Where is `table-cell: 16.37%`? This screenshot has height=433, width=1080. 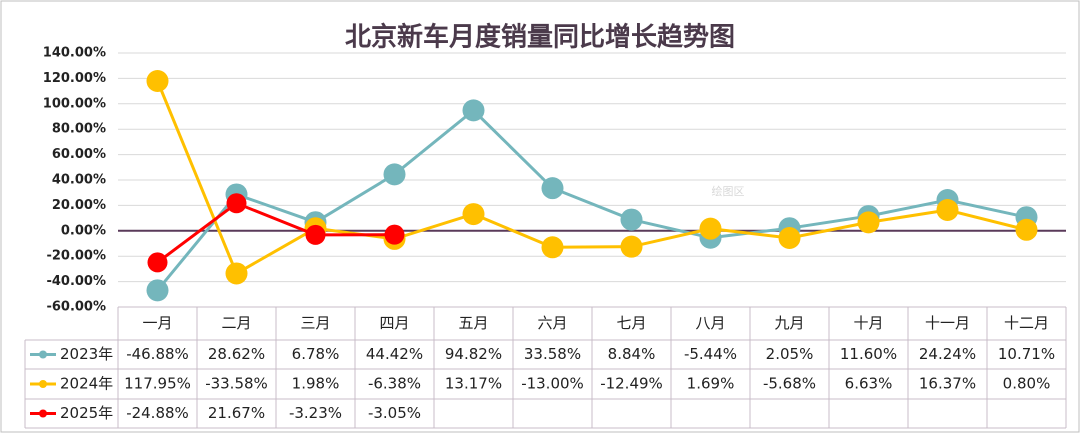 table-cell: 16.37% is located at coordinates (947, 384).